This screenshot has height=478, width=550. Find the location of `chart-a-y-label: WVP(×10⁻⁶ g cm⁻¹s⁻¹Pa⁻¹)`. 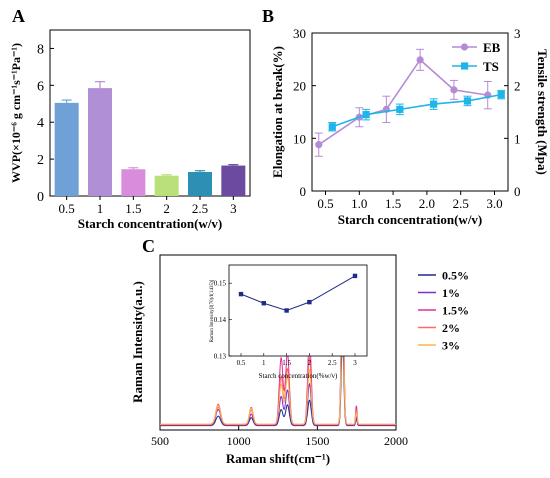

chart-a-y-label: WVP(×10⁻⁶ g cm⁻¹s⁻¹Pa⁻¹) is located at coordinates (16, 113).